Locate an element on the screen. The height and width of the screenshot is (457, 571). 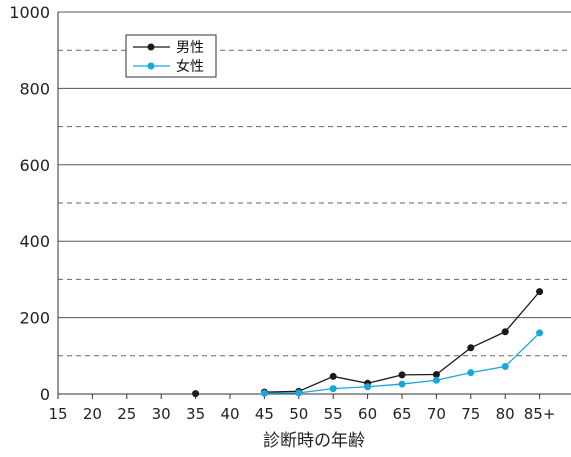
y-tick-label: 600 is located at coordinates (34, 165).